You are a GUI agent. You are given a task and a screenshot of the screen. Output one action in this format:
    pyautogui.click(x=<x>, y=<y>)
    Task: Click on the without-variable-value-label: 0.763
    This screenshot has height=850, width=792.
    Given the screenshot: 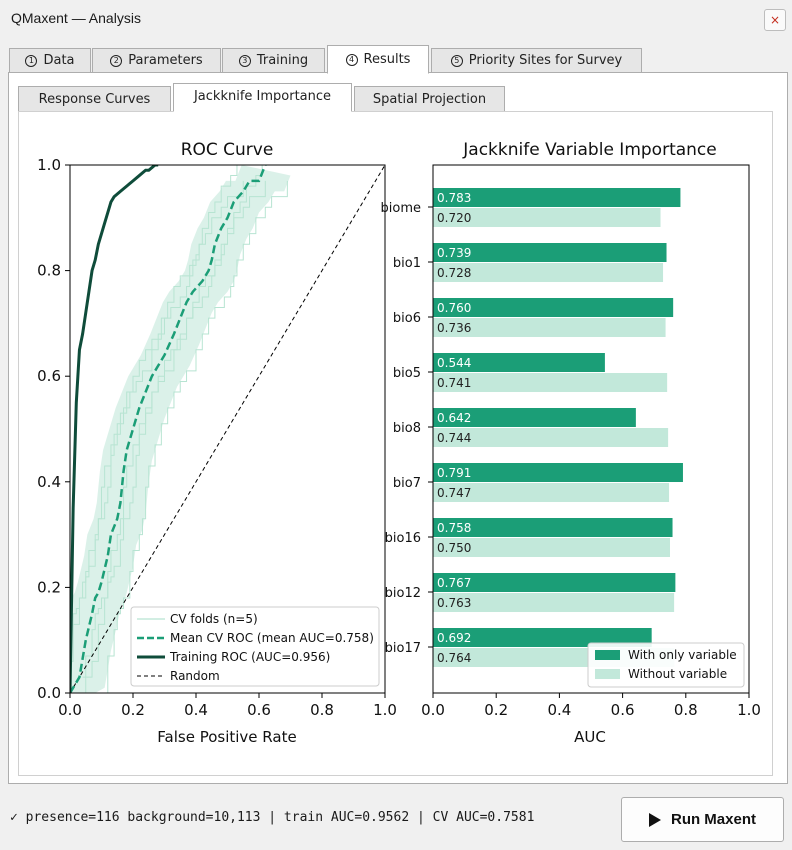 What is the action you would take?
    pyautogui.click(x=454, y=603)
    